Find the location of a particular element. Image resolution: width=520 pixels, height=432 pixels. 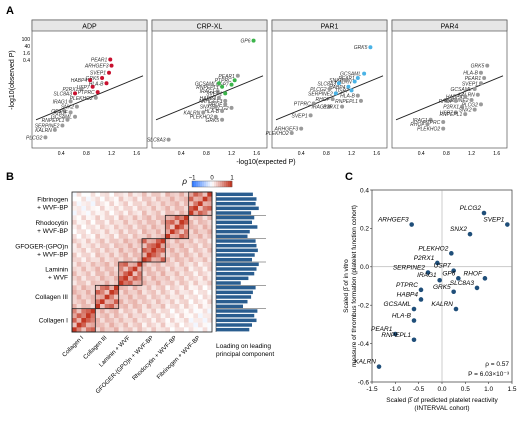

expected-line is located at coordinates (449, 98).